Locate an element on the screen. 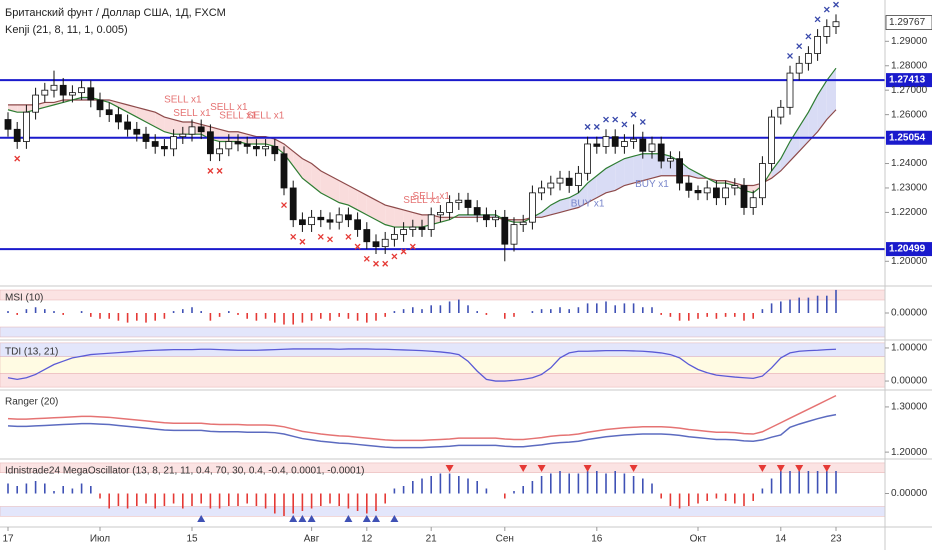 Image resolution: width=932 pixels, height=550 pixels. x-tick-label: 16 is located at coordinates (597, 539).